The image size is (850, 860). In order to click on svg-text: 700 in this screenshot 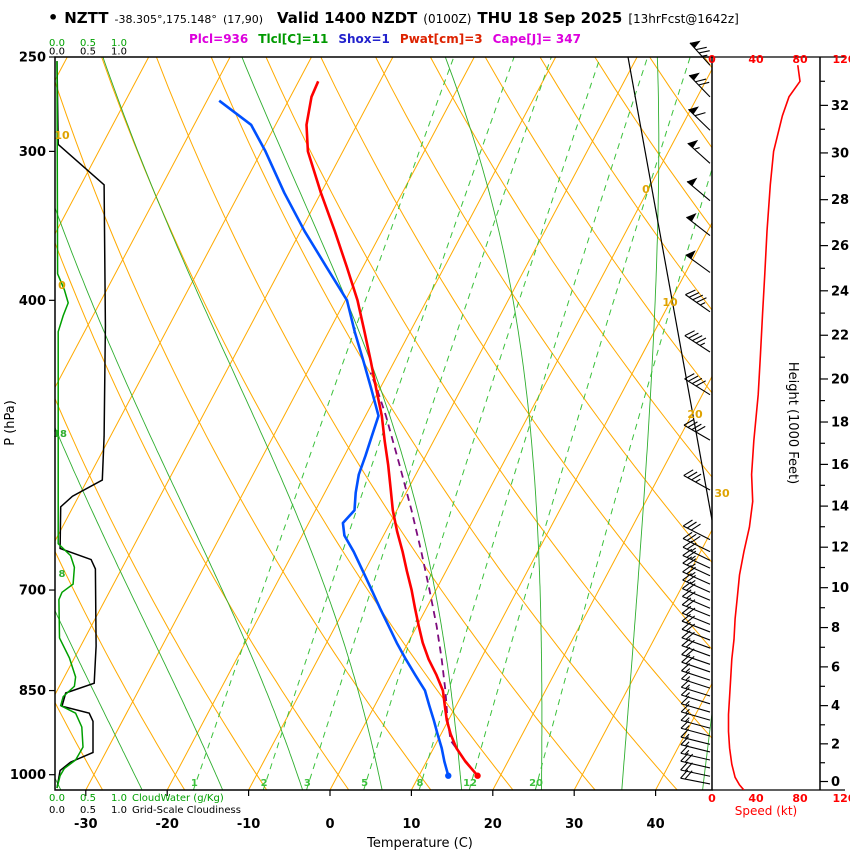, I will do `click(32, 591)`.